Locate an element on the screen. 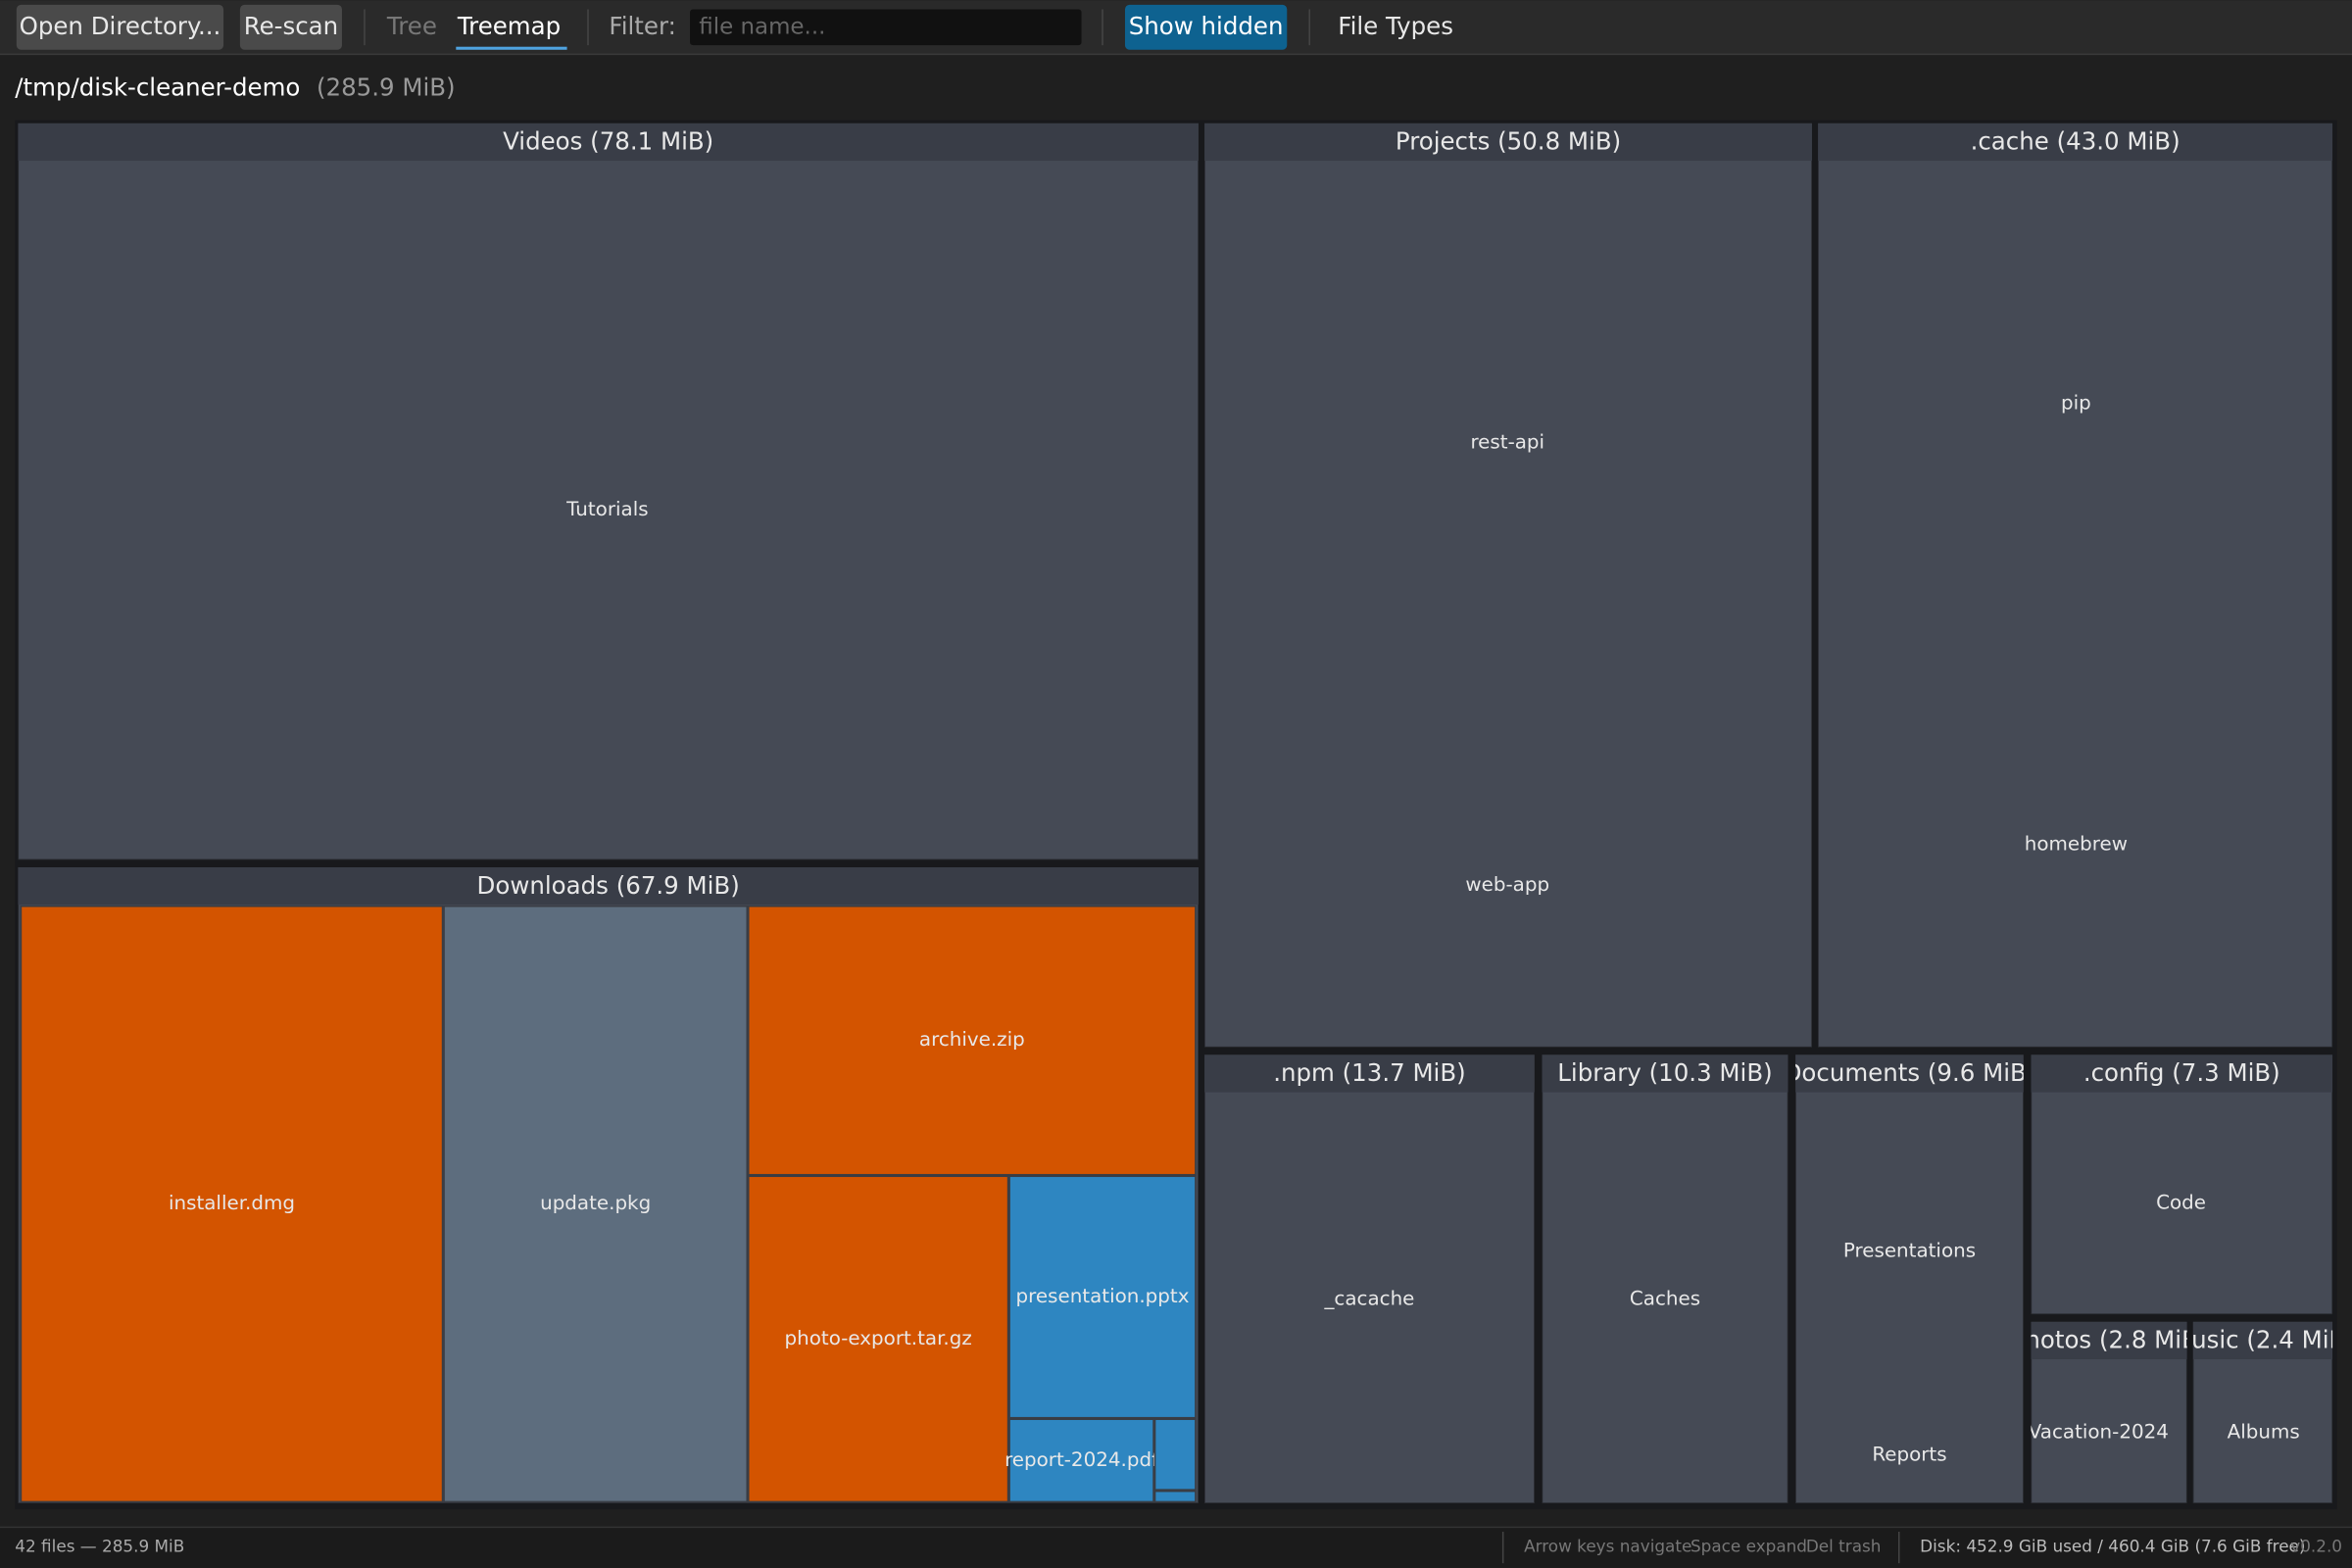 This screenshot has width=2352, height=1568. file-types-button: File Types is located at coordinates (1395, 26).